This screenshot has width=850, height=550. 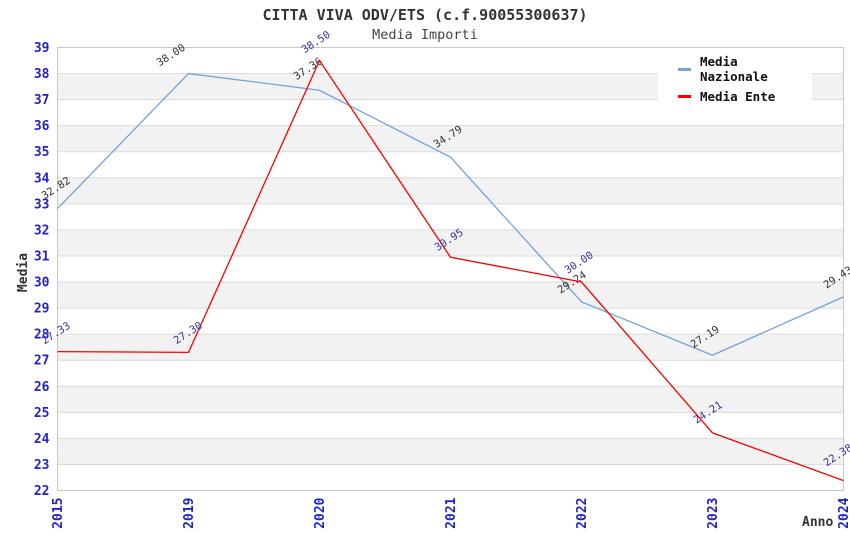 I want to click on y-tick-label: 39, so click(x=42, y=48).